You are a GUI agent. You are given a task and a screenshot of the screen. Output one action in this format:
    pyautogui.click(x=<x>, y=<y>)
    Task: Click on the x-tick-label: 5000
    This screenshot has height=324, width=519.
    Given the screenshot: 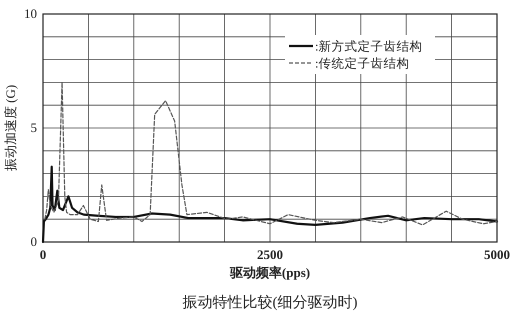 What is the action you would take?
    pyautogui.click(x=497, y=254)
    